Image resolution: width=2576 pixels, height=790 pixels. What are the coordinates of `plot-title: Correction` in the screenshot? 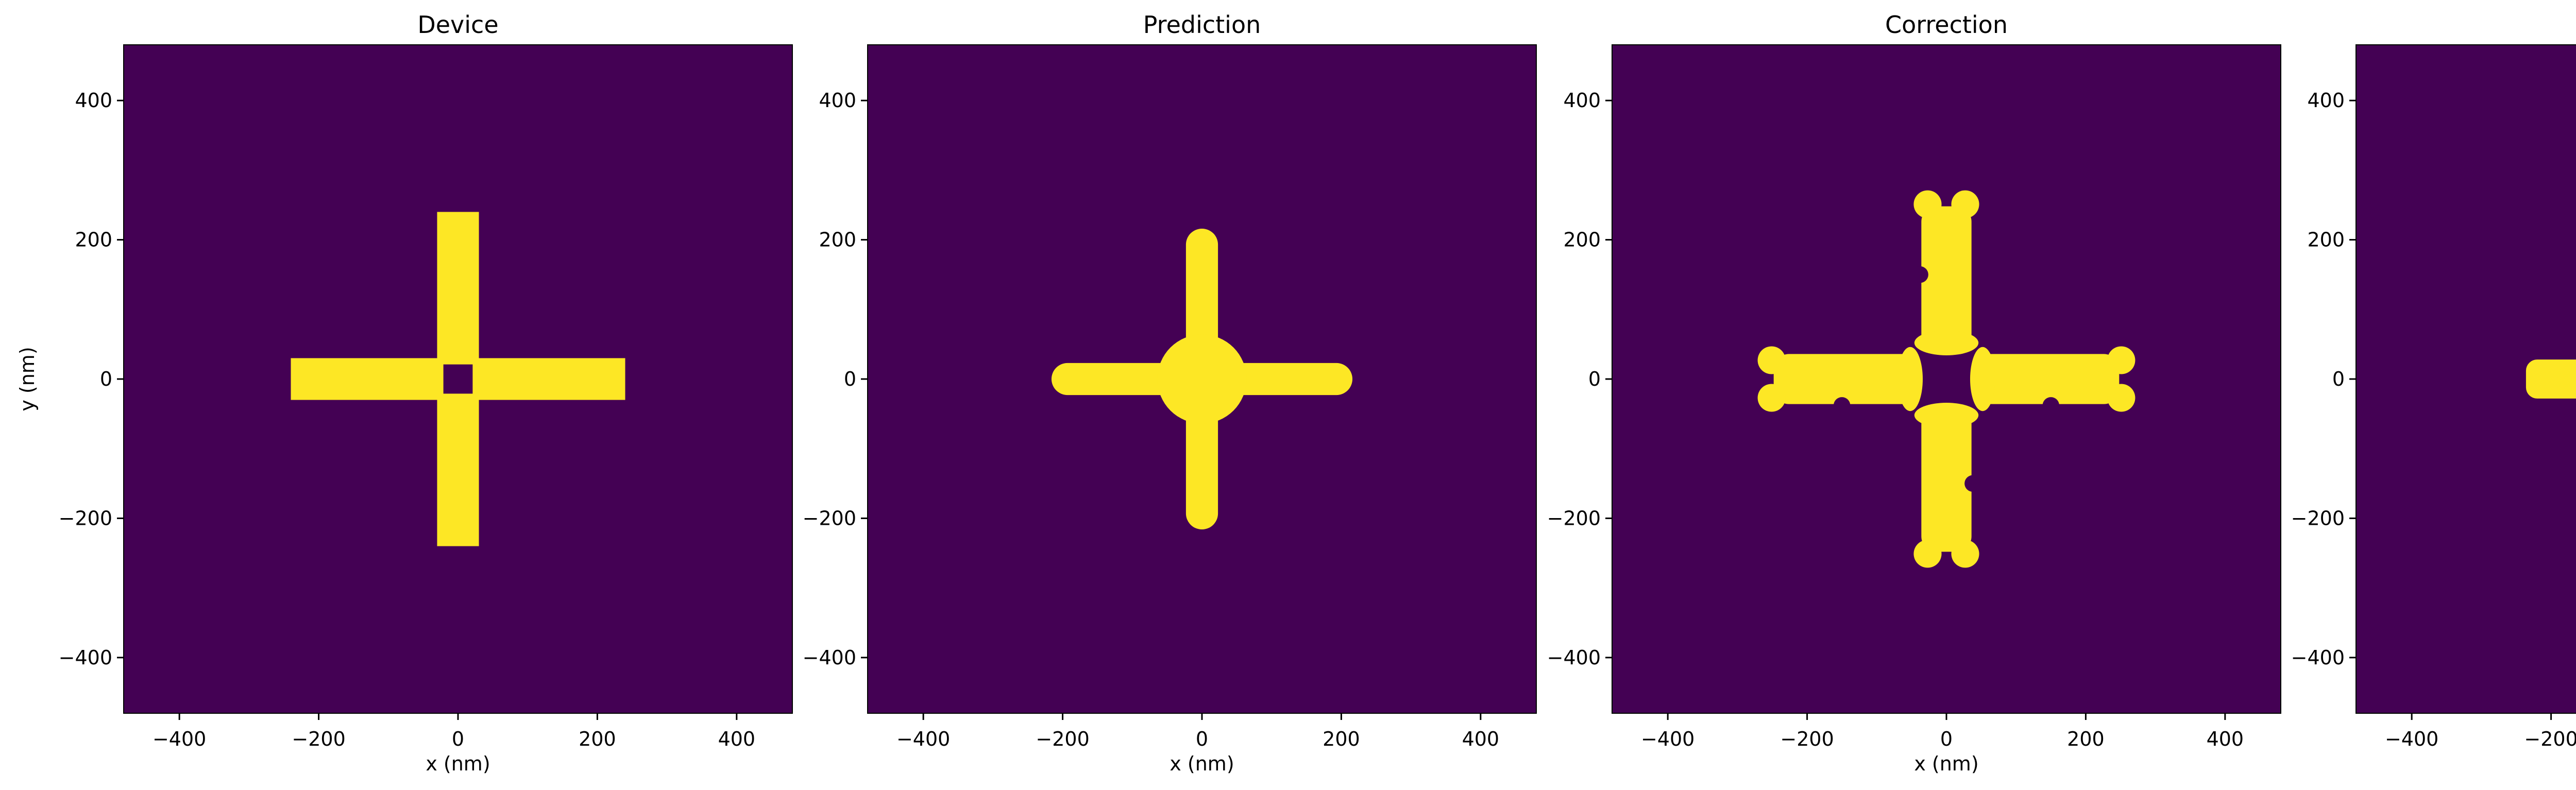 It's located at (1946, 25).